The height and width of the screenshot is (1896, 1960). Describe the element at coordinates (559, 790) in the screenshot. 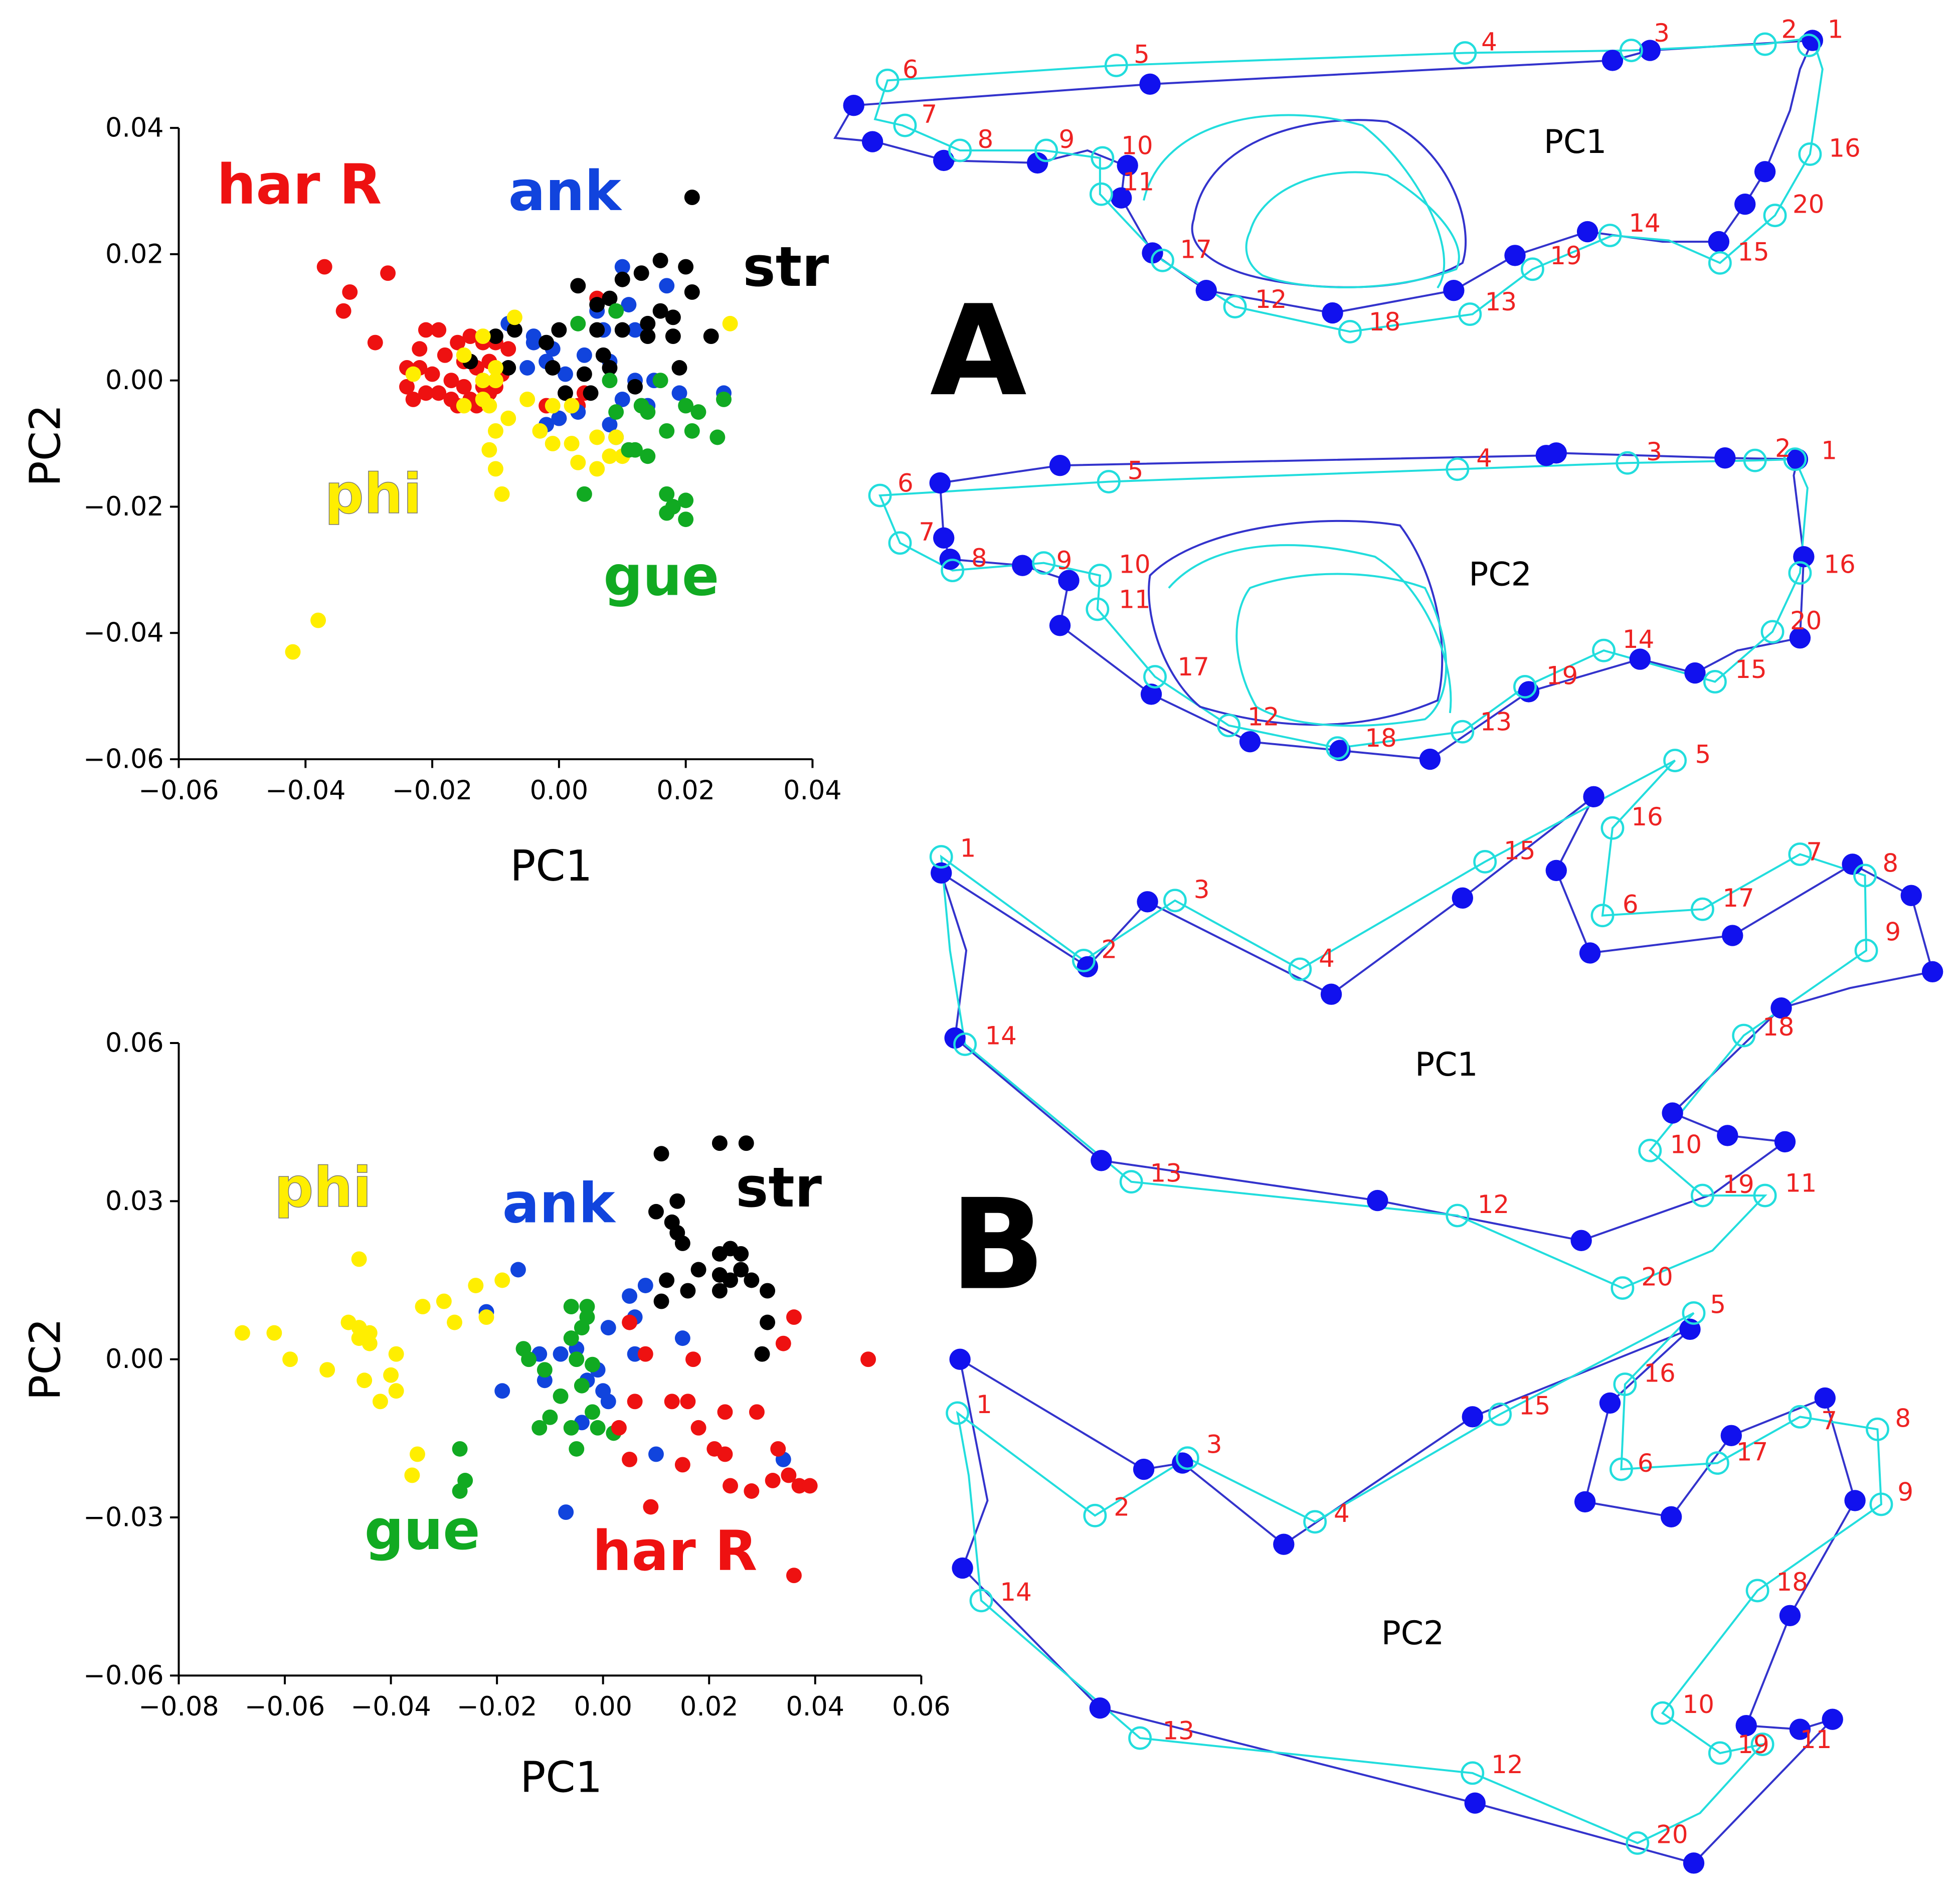

I see `x-tick-label: 0.00` at that location.